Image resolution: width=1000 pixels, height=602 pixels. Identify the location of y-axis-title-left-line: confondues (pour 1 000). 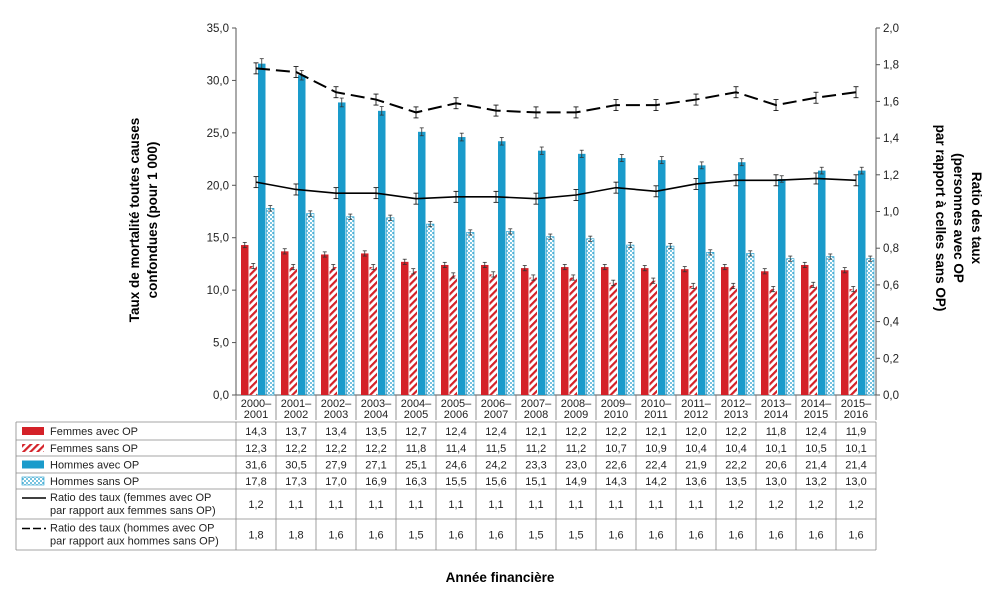
(152, 220).